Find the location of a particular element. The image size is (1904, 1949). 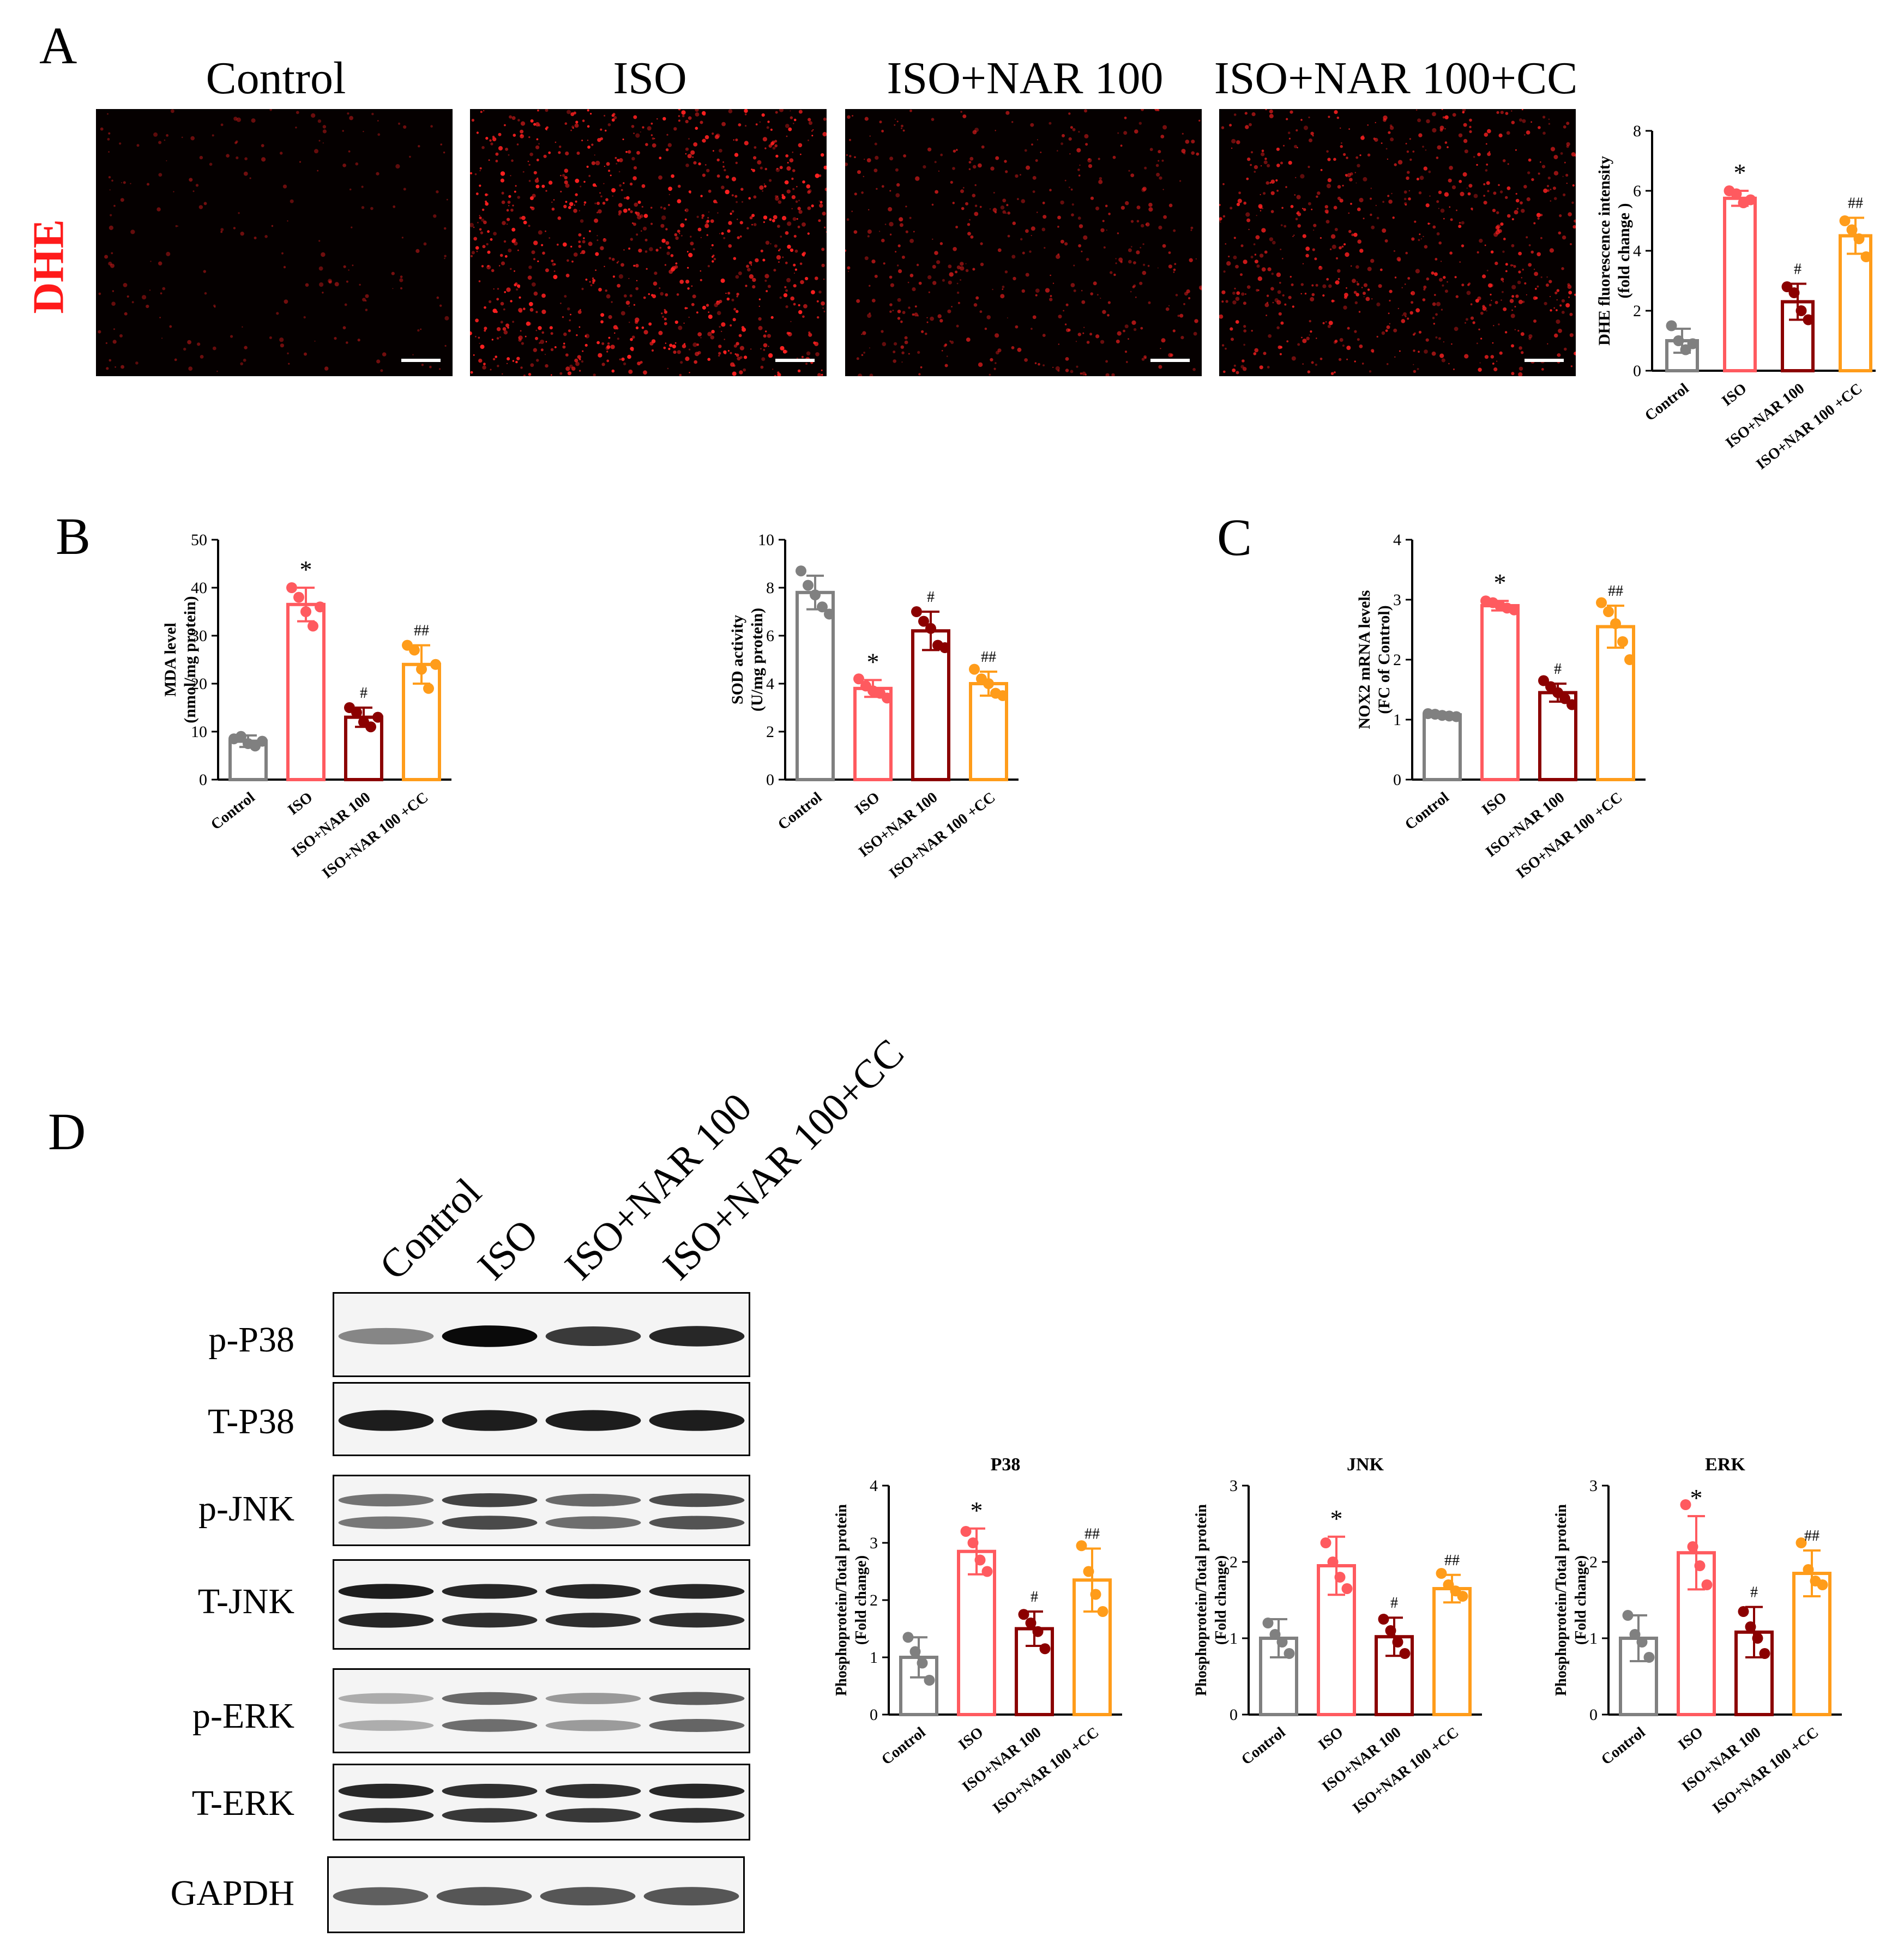

y-tick-label: 4 is located at coordinates (770, 684).